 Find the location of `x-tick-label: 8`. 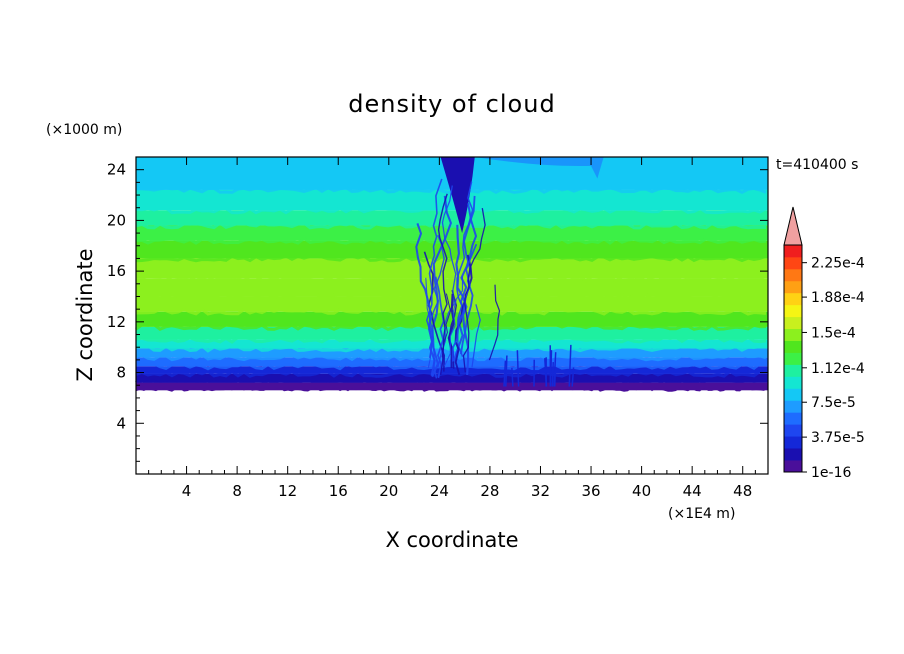

x-tick-label: 8 is located at coordinates (237, 491).